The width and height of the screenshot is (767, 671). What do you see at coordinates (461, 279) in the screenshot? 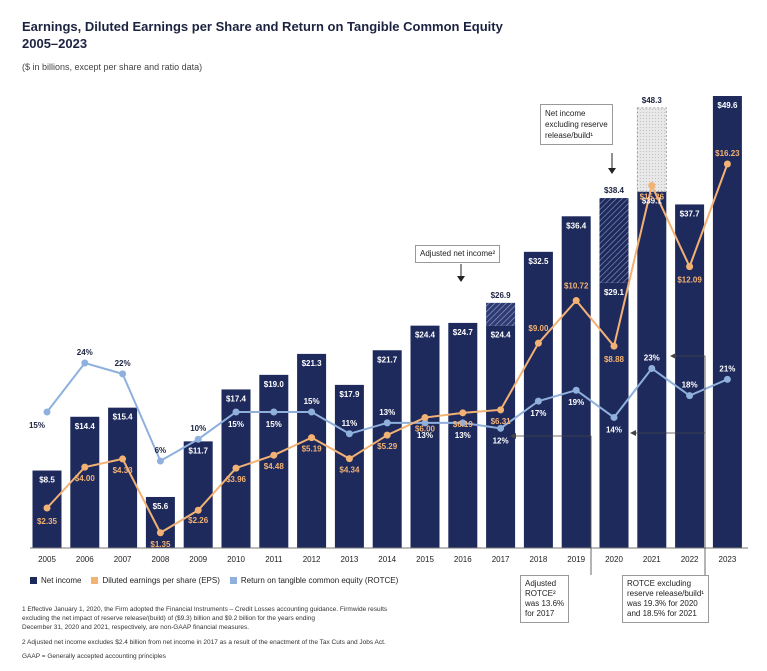
I see `arrow-adjusted-net-income` at bounding box center [461, 279].